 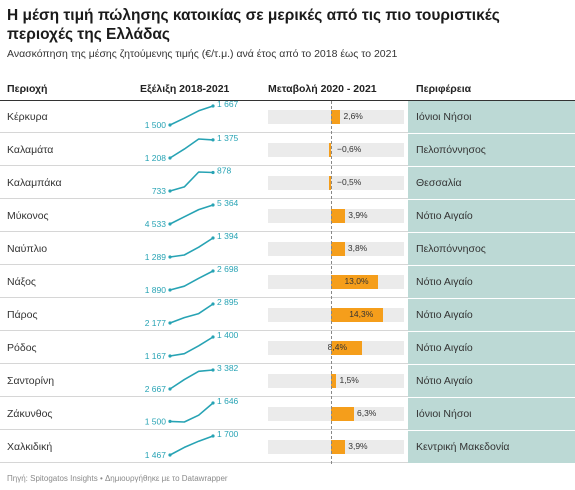 I want to click on sparkline-end-label: 1 394, so click(x=228, y=236).